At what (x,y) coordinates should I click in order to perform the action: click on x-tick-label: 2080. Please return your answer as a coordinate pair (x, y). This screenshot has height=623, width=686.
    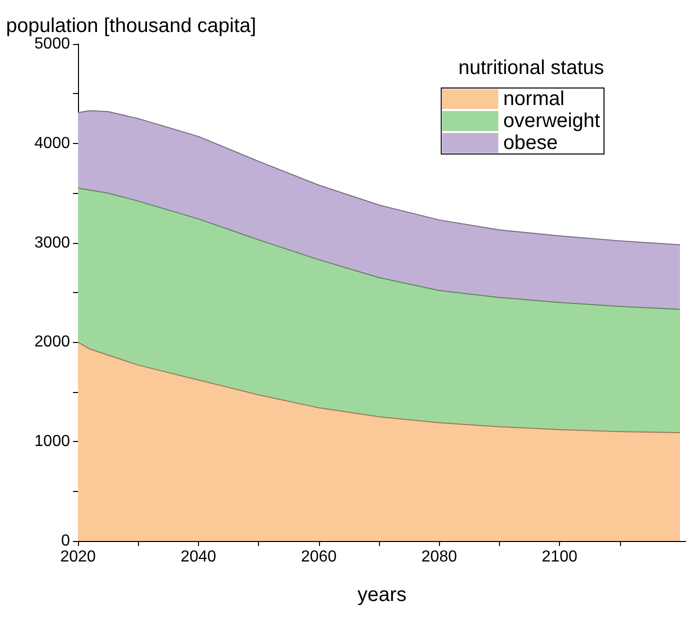
    Looking at the image, I should click on (439, 557).